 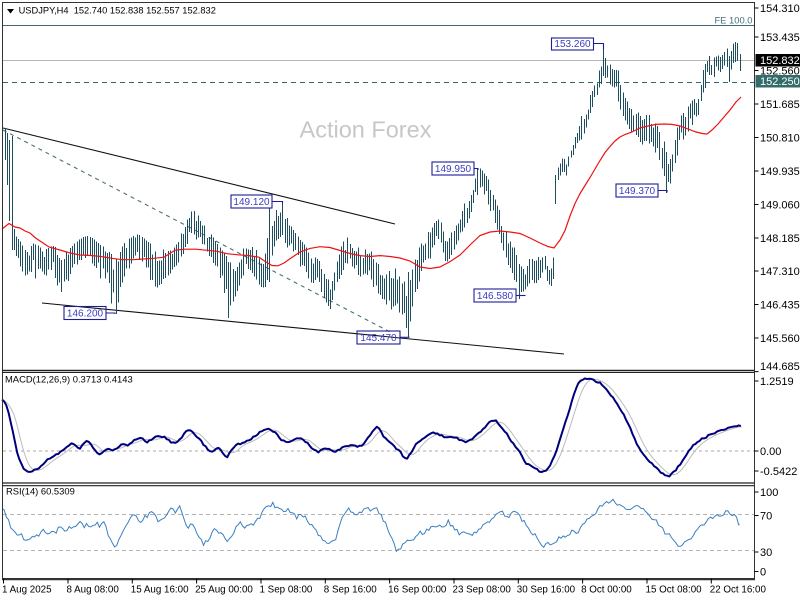 I want to click on svg-text: 1.2519, so click(x=777, y=382).